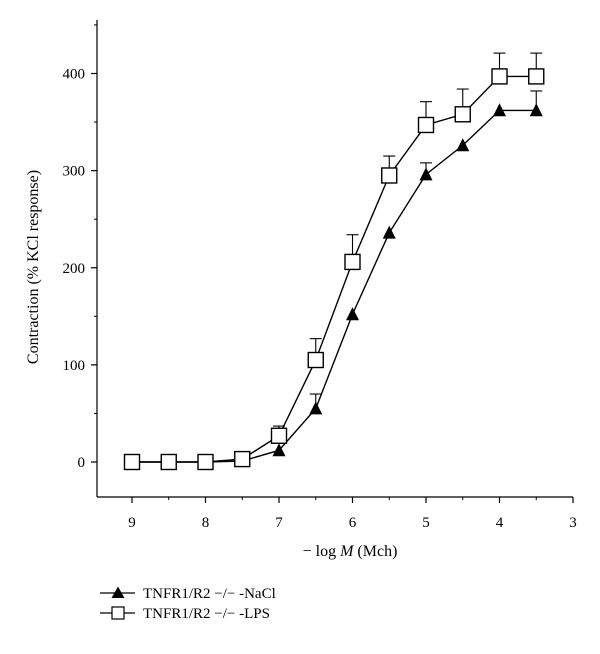 The image size is (600, 654). Describe the element at coordinates (426, 523) in the screenshot. I see `x-tick-label: 5` at that location.